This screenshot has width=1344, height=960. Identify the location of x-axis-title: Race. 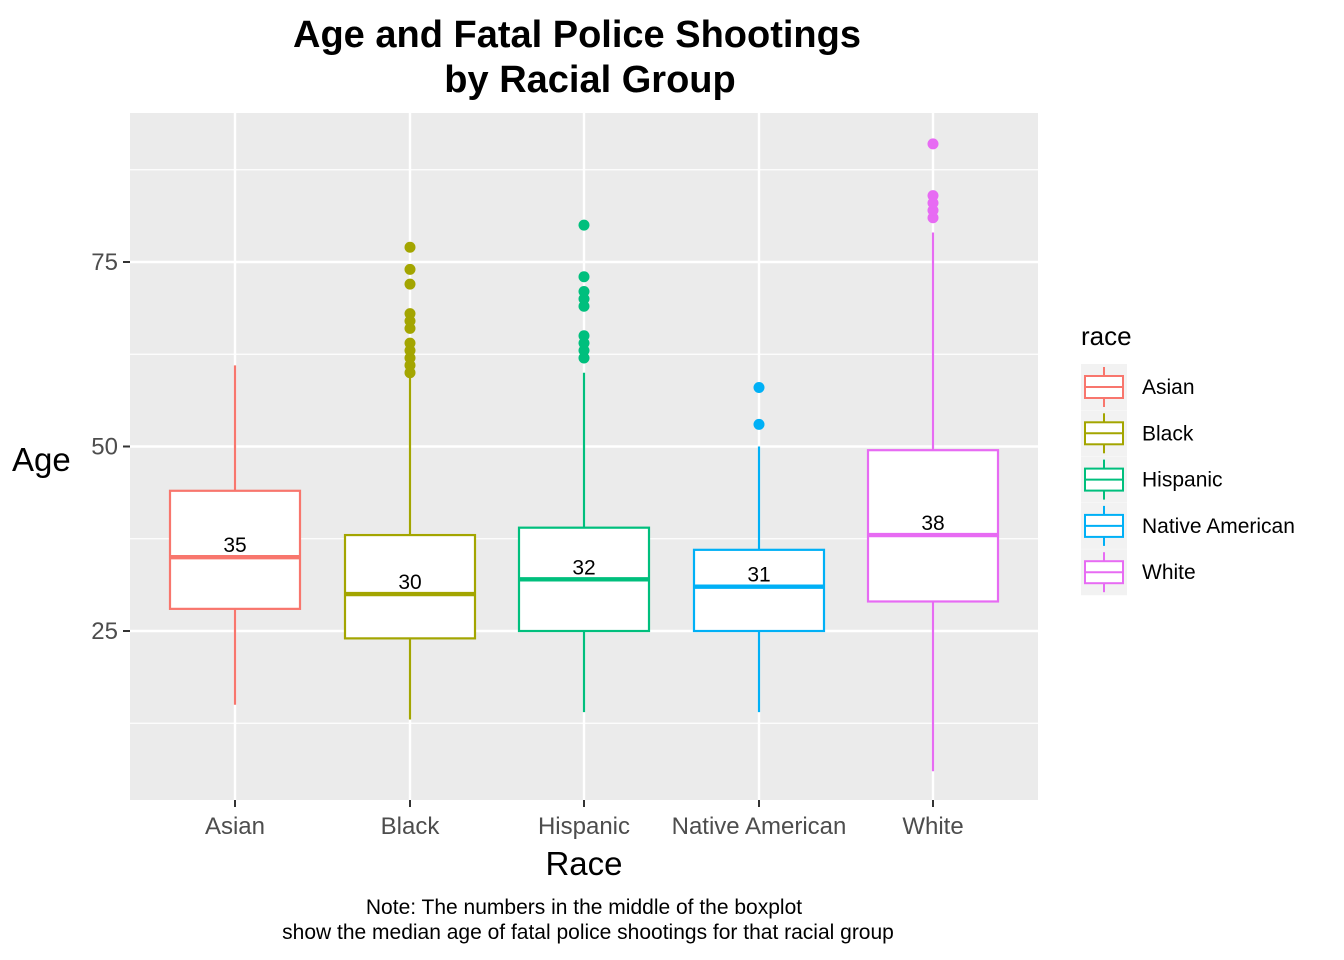
(583, 863).